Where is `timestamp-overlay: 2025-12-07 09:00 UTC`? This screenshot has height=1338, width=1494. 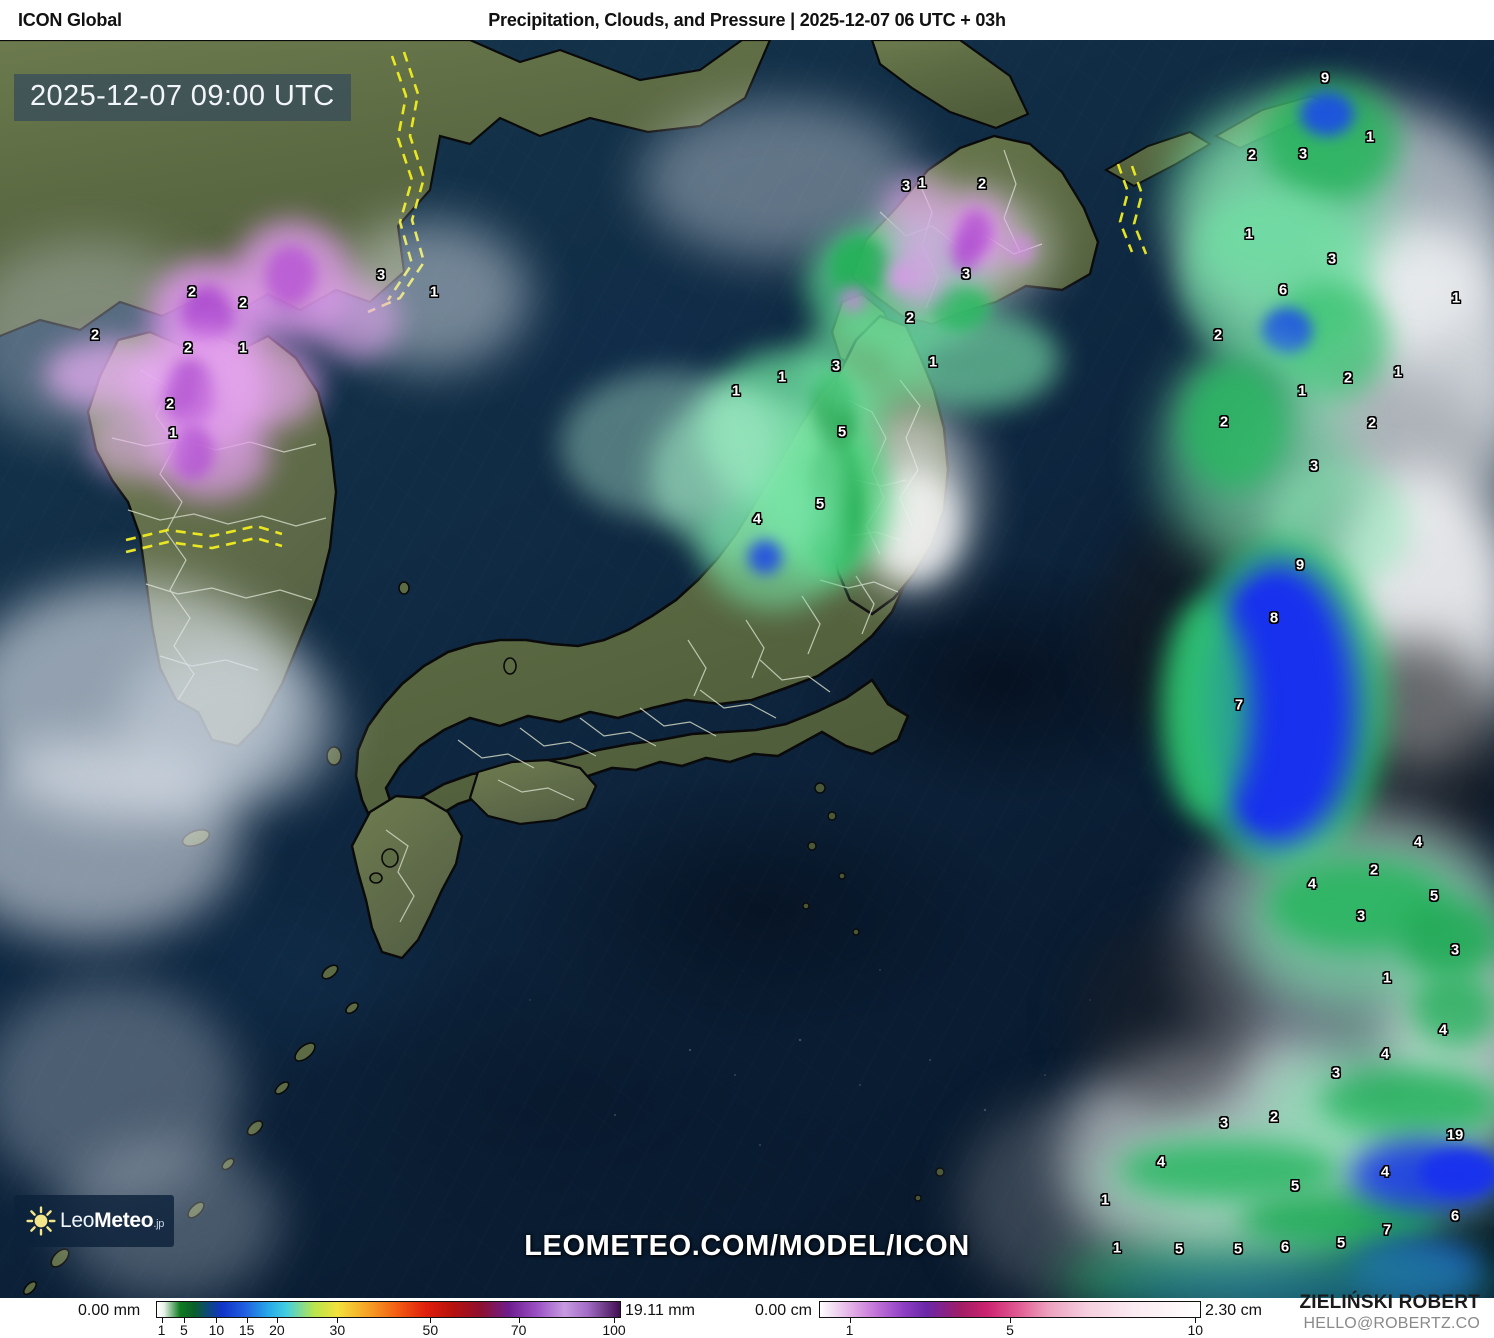 timestamp-overlay: 2025-12-07 09:00 UTC is located at coordinates (182, 97).